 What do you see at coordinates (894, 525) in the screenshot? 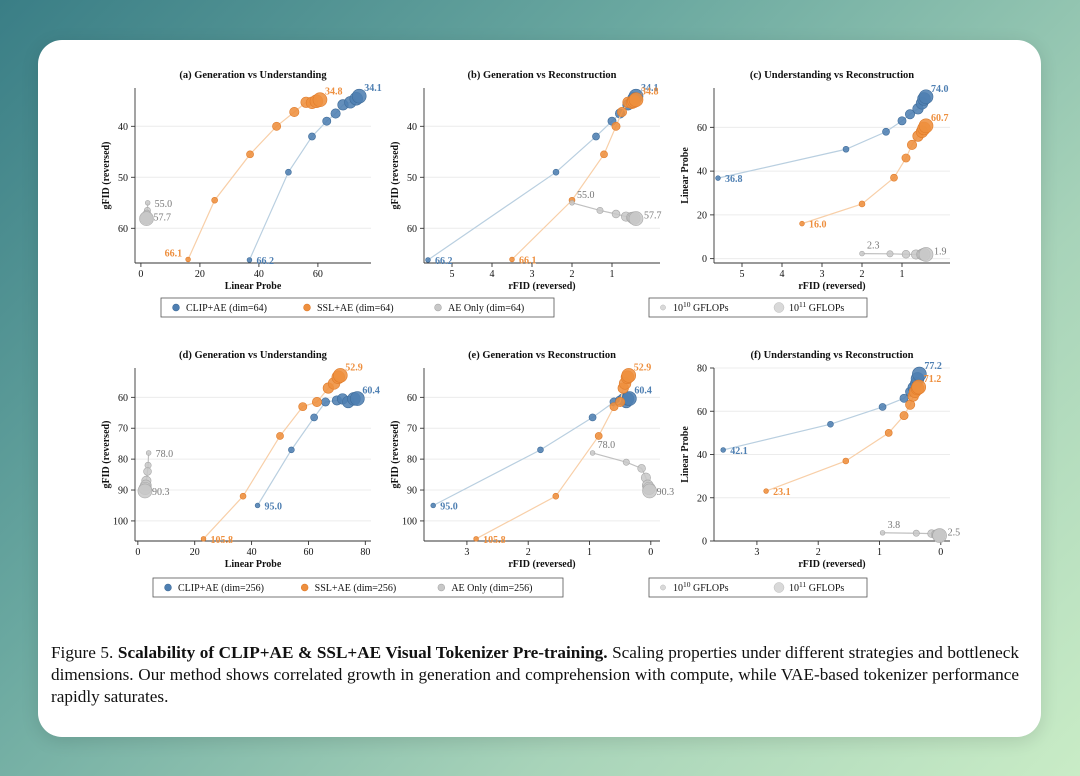
I see `data-label-ae: 3.8` at bounding box center [894, 525].